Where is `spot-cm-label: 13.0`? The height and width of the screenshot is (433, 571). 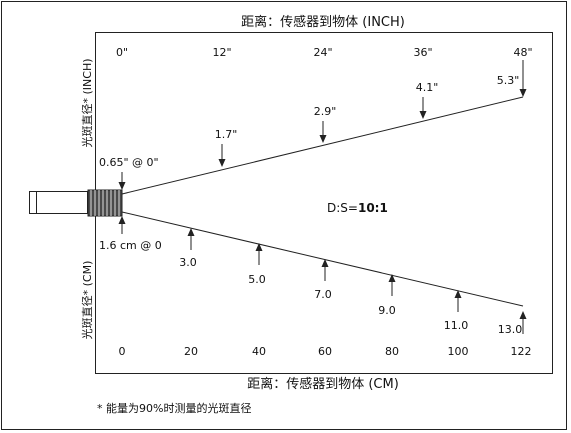
spot-cm-label: 13.0 is located at coordinates (510, 329).